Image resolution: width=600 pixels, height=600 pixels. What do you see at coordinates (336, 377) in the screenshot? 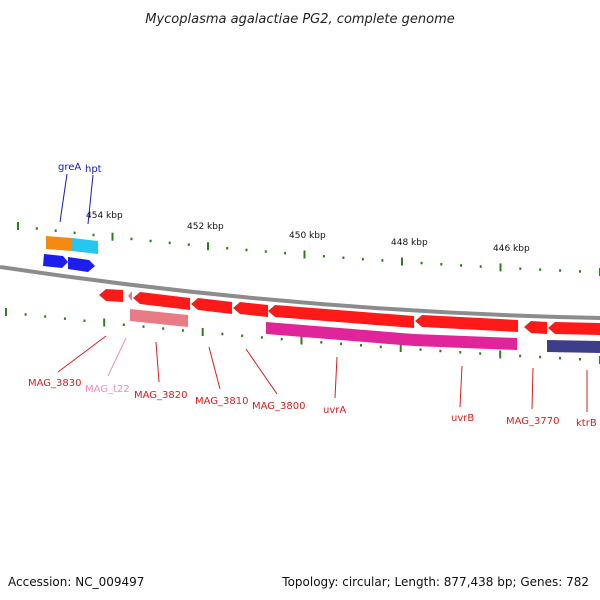
I see `leader-uvrA` at bounding box center [336, 377].